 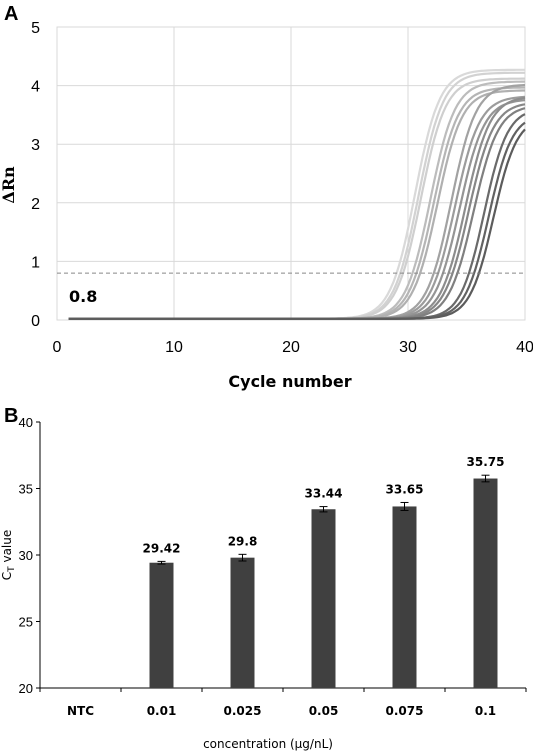 What do you see at coordinates (26, 489) in the screenshot?
I see `y-tick-label: 35` at bounding box center [26, 489].